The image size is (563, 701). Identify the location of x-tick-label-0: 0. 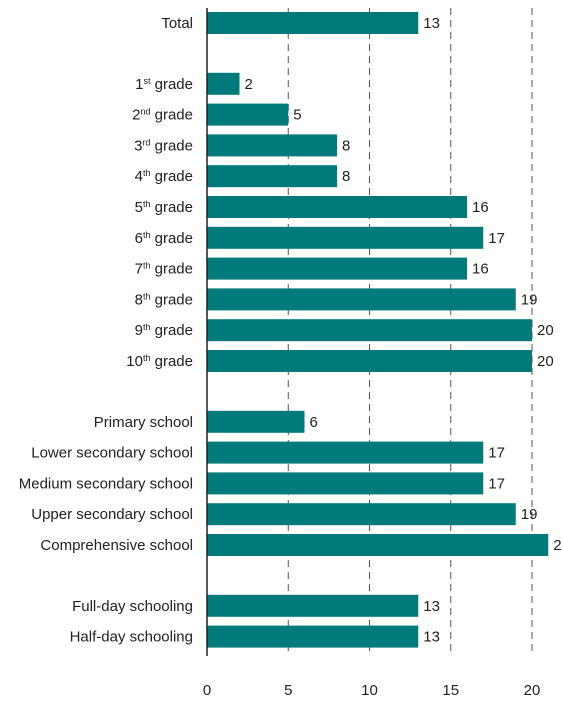
(207, 690).